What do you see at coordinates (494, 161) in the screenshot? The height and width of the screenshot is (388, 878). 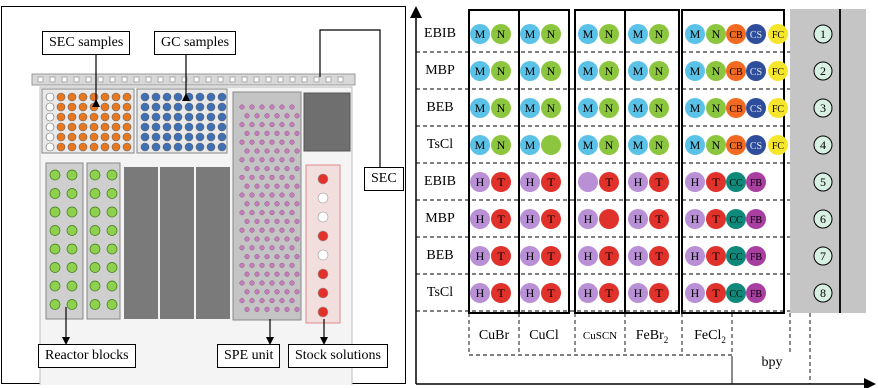 I see `cubr-column-box` at bounding box center [494, 161].